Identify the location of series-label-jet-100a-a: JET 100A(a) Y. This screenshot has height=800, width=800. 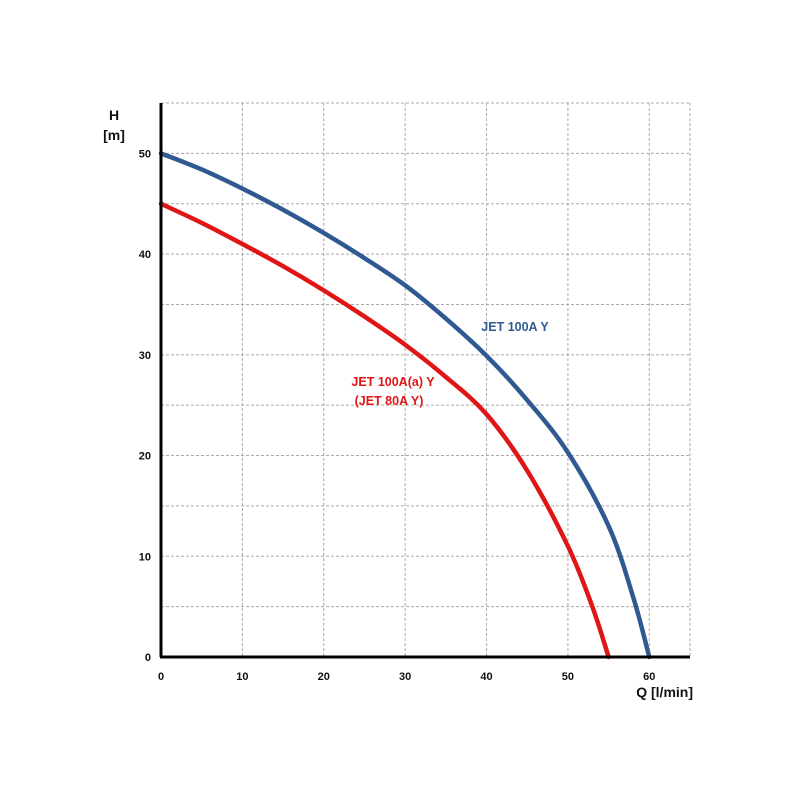
(393, 382).